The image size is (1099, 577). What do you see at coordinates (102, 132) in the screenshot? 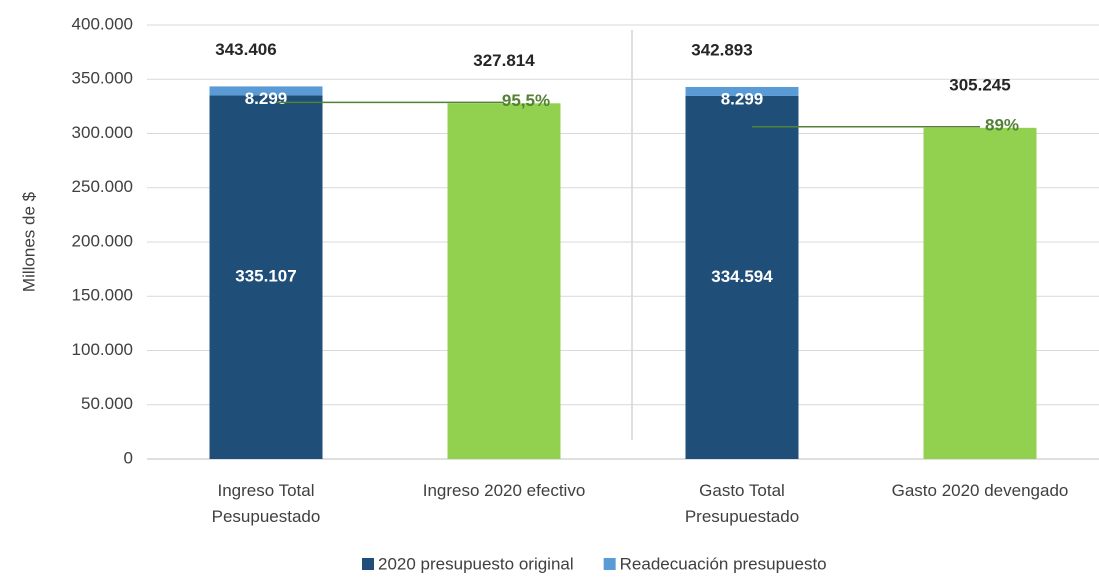
I see `y-tick-label: 300.000` at bounding box center [102, 132].